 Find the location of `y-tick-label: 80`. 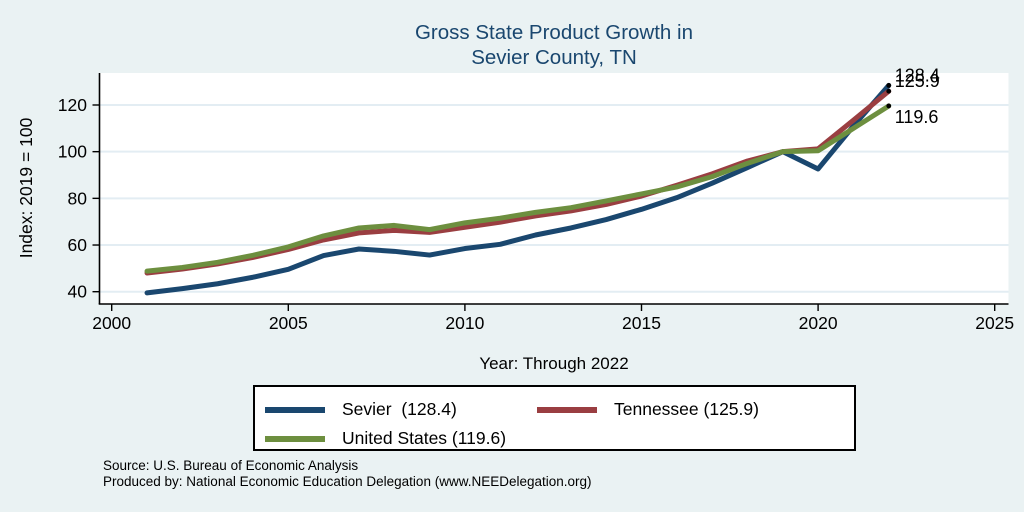

y-tick-label: 80 is located at coordinates (78, 198).